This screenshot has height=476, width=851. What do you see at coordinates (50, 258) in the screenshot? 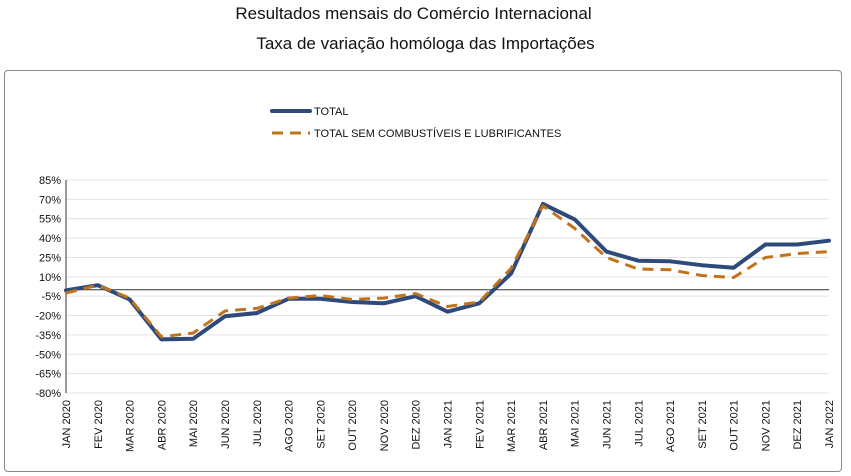
I see `y-tick-label: 25%` at bounding box center [50, 258].